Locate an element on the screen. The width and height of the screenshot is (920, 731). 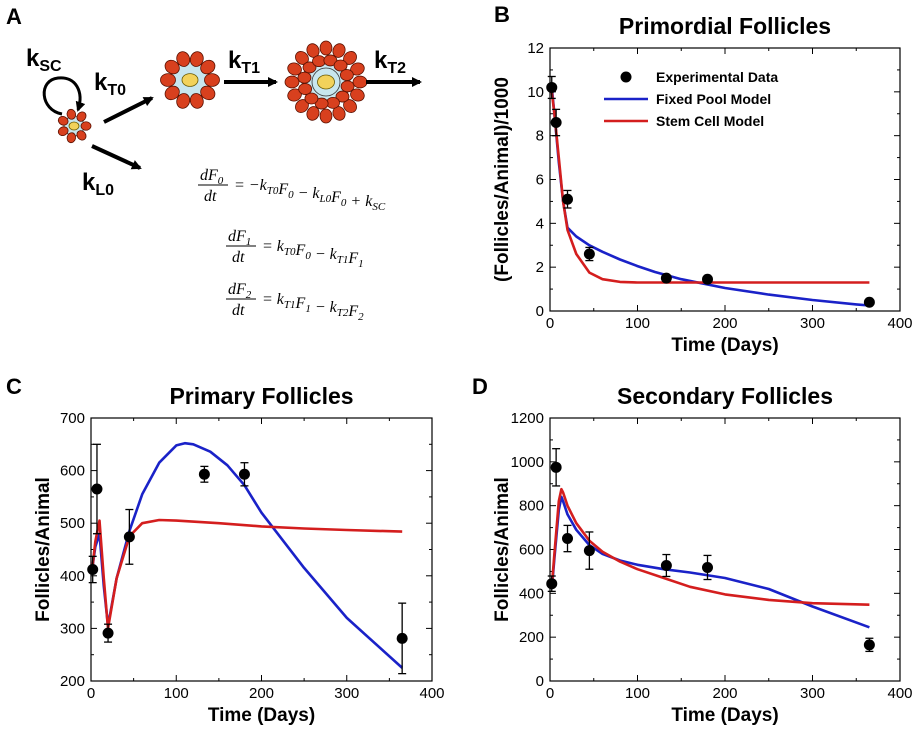
eq-sub: L0 is located at coordinates (325, 199).